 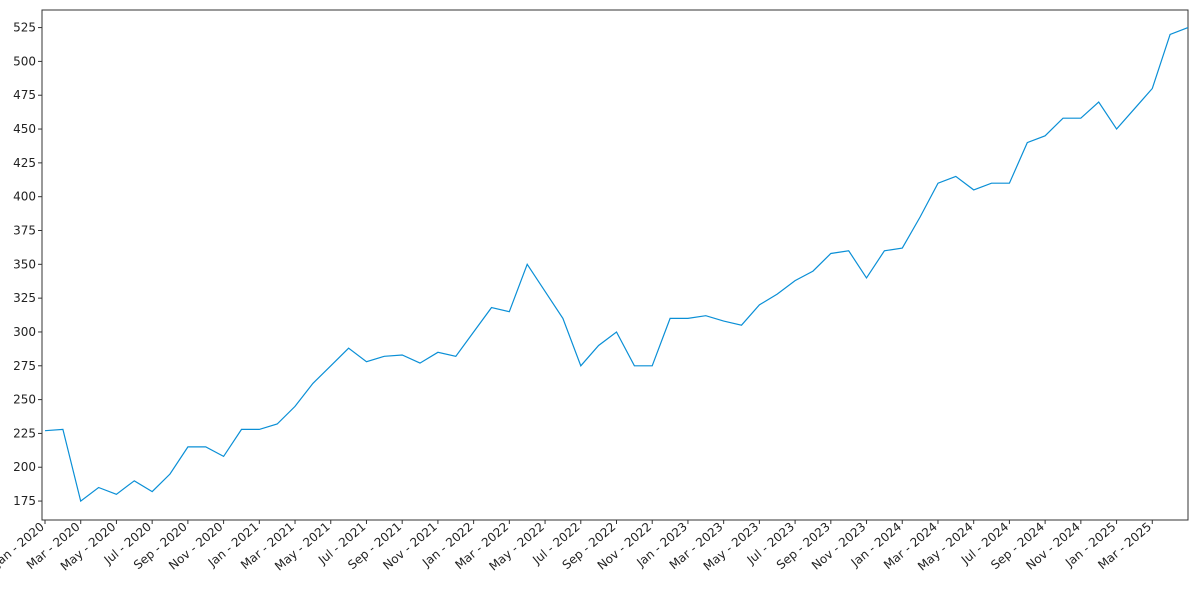 What do you see at coordinates (24, 467) in the screenshot?
I see `y-tick-label: 200` at bounding box center [24, 467].